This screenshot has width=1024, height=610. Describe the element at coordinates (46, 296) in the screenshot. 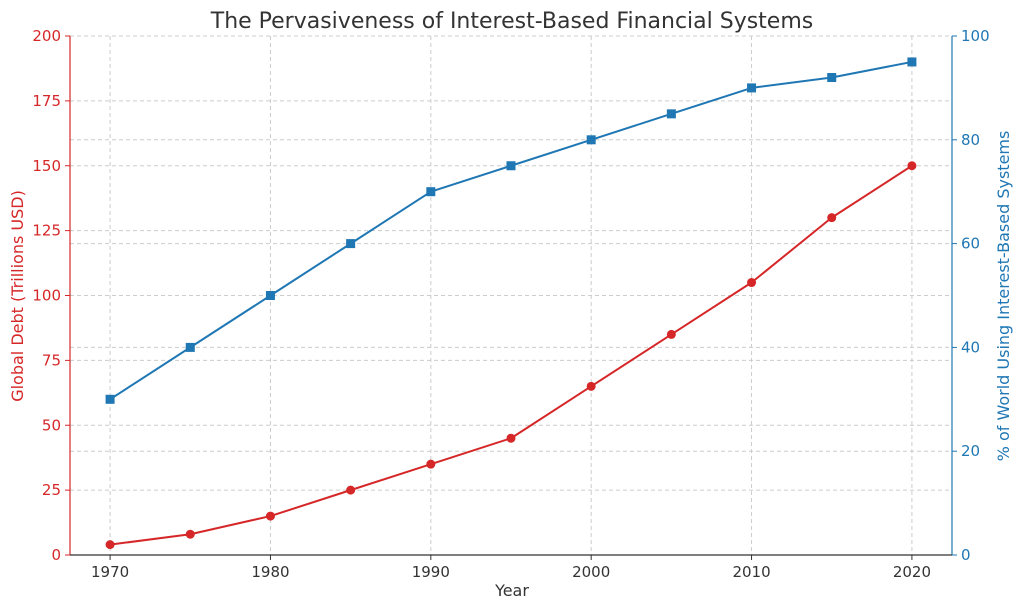

I see `left-tick-label: 100` at that location.